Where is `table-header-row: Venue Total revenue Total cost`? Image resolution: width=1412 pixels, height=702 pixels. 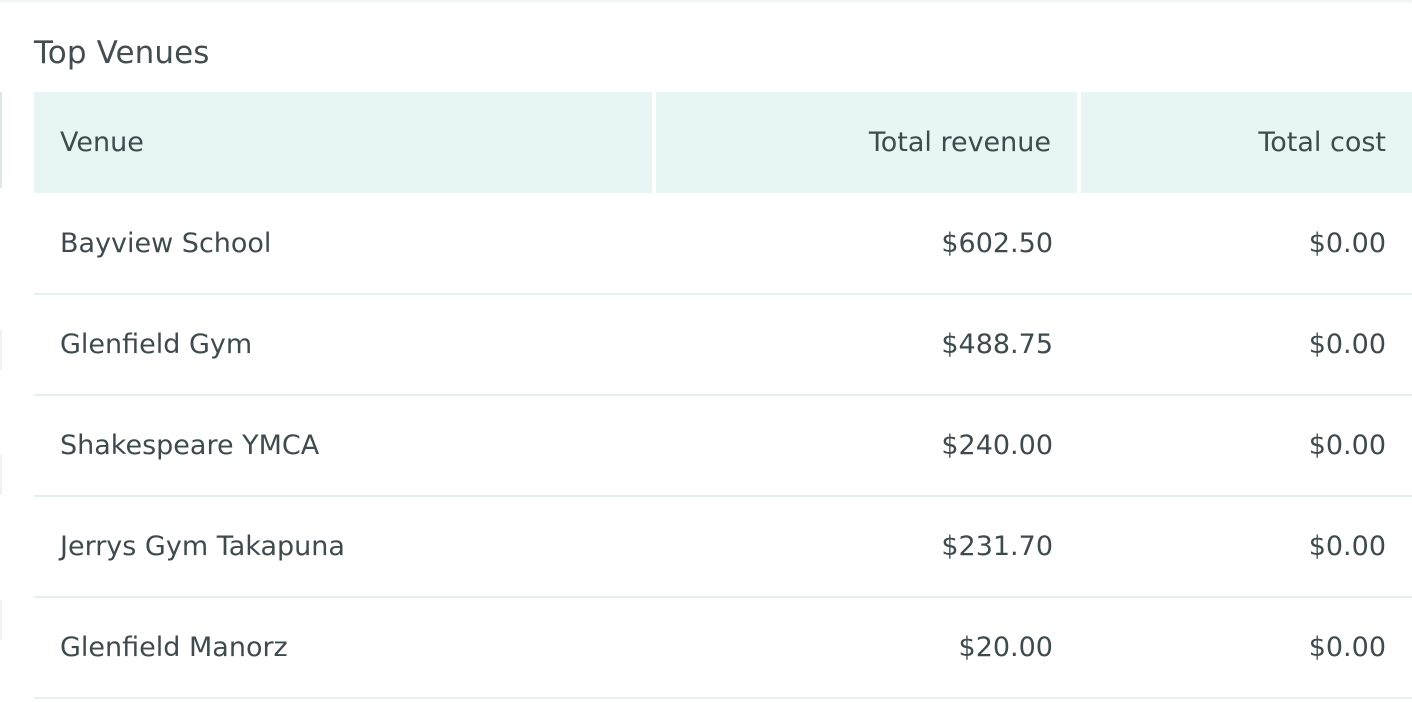
table-header-row: Venue Total revenue Total cost is located at coordinates (723, 142).